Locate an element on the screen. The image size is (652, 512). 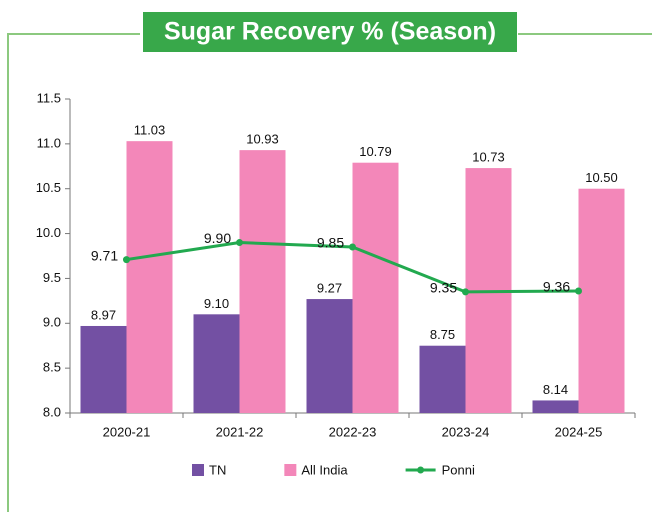
legend-label: TN is located at coordinates (217, 469).